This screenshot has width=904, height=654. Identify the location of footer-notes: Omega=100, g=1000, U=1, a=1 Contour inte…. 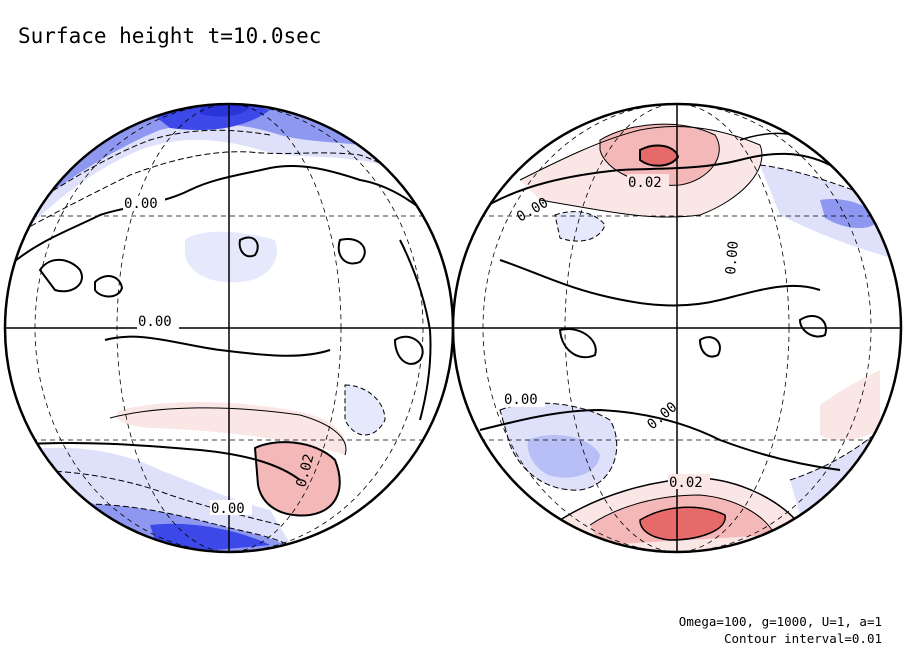
(780, 630).